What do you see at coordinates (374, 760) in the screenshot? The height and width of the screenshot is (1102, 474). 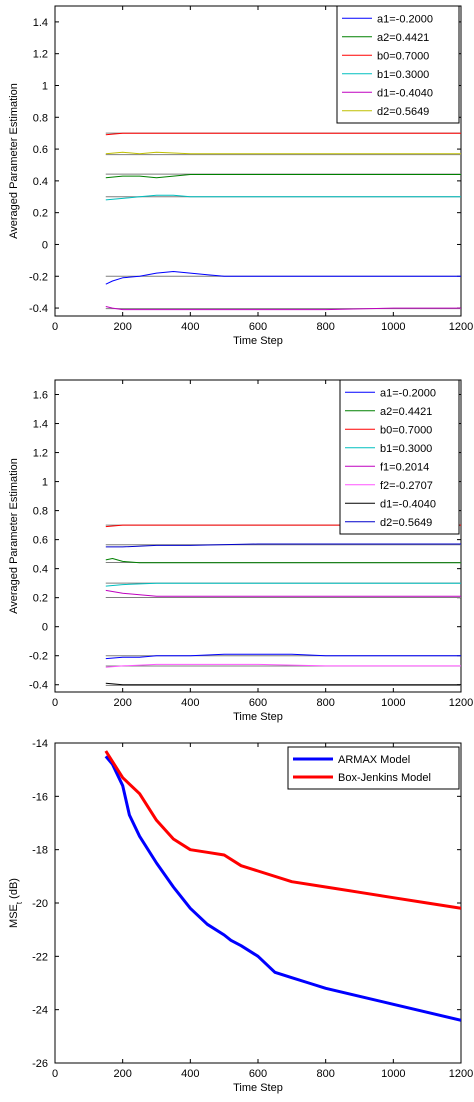 I see `legend-label: ARMAX Model` at bounding box center [374, 760].